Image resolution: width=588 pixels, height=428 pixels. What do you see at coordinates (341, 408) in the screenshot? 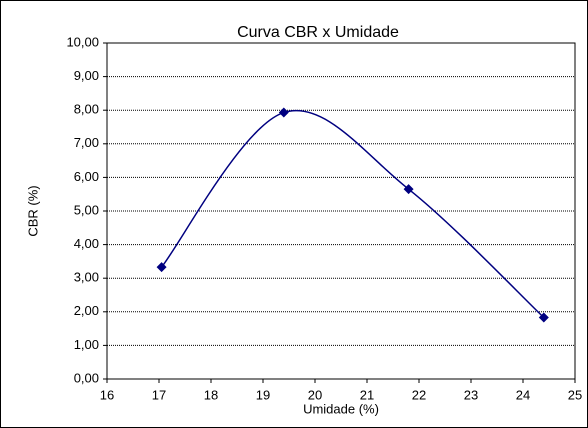
I see `x-axis-label: Umidade (%)` at bounding box center [341, 408].